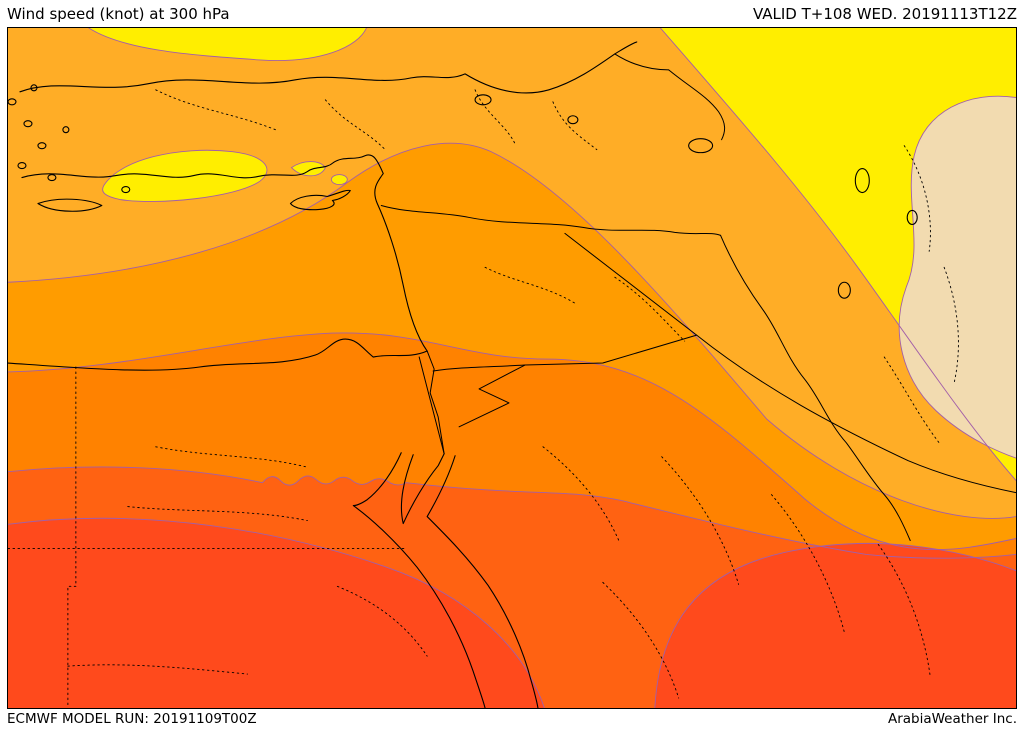 The width and height of the screenshot is (1024, 729). I want to click on jordan-iraq-border, so click(611, 350).